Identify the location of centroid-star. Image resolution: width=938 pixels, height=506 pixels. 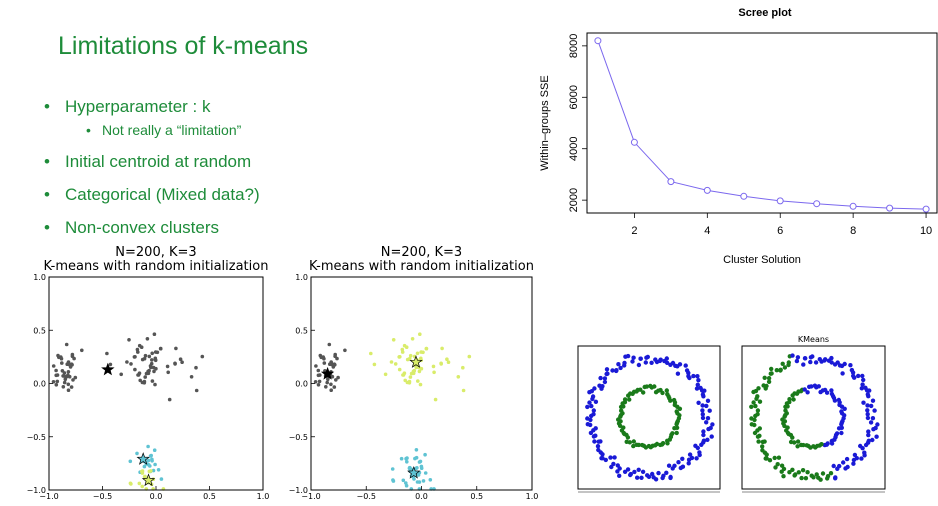
(108, 369).